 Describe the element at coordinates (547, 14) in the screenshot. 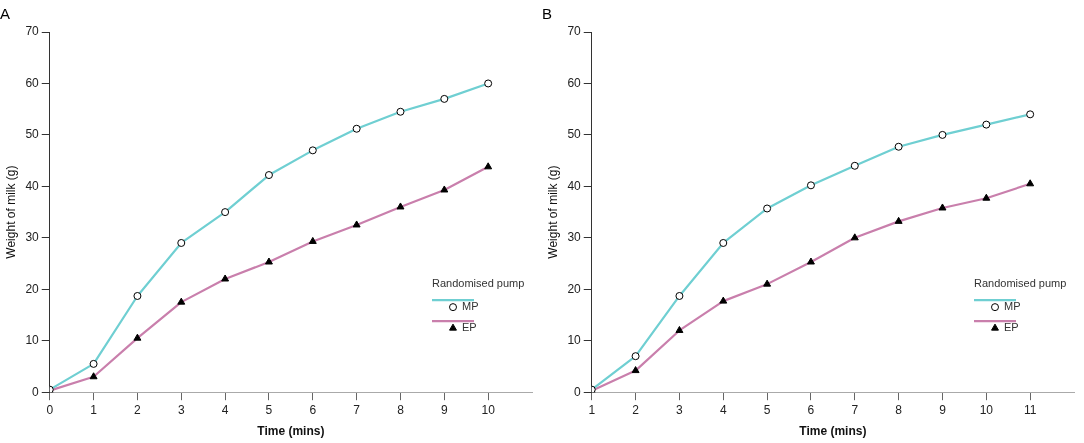

I see `chart-title: B` at that location.